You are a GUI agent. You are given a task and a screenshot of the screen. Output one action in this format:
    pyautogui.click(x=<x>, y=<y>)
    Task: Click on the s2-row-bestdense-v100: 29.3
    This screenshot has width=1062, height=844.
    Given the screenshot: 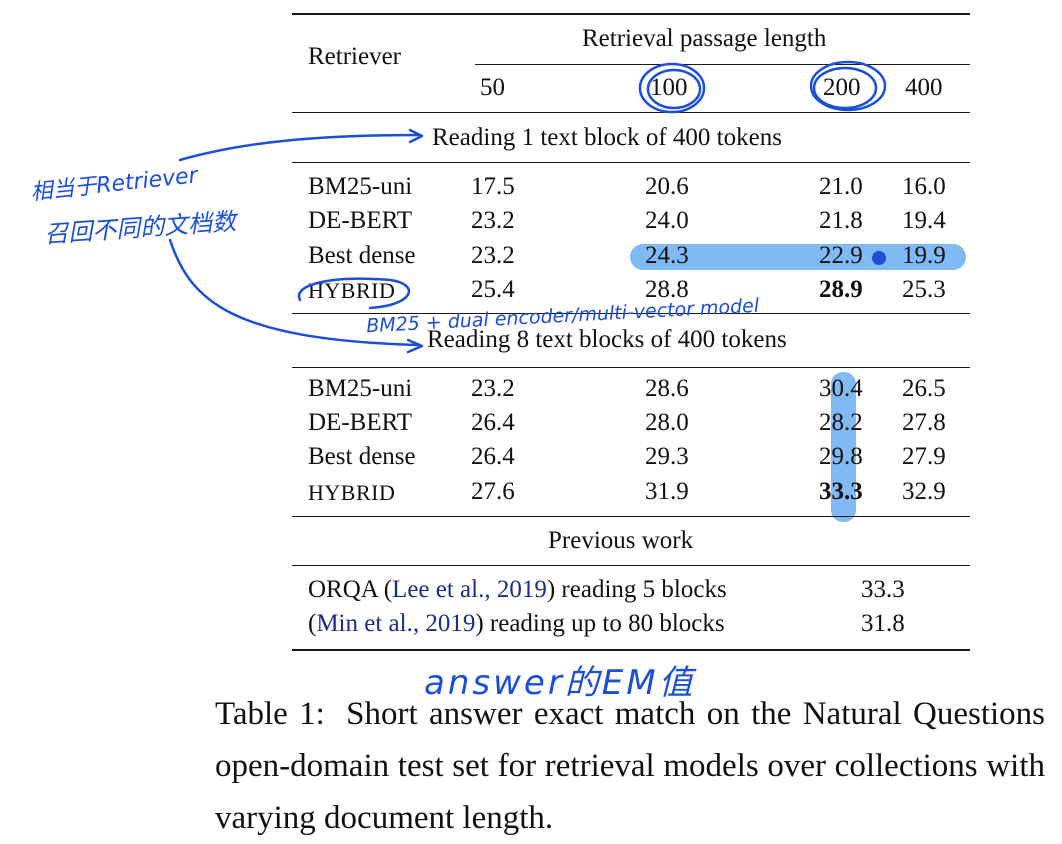 What is the action you would take?
    pyautogui.click(x=667, y=456)
    